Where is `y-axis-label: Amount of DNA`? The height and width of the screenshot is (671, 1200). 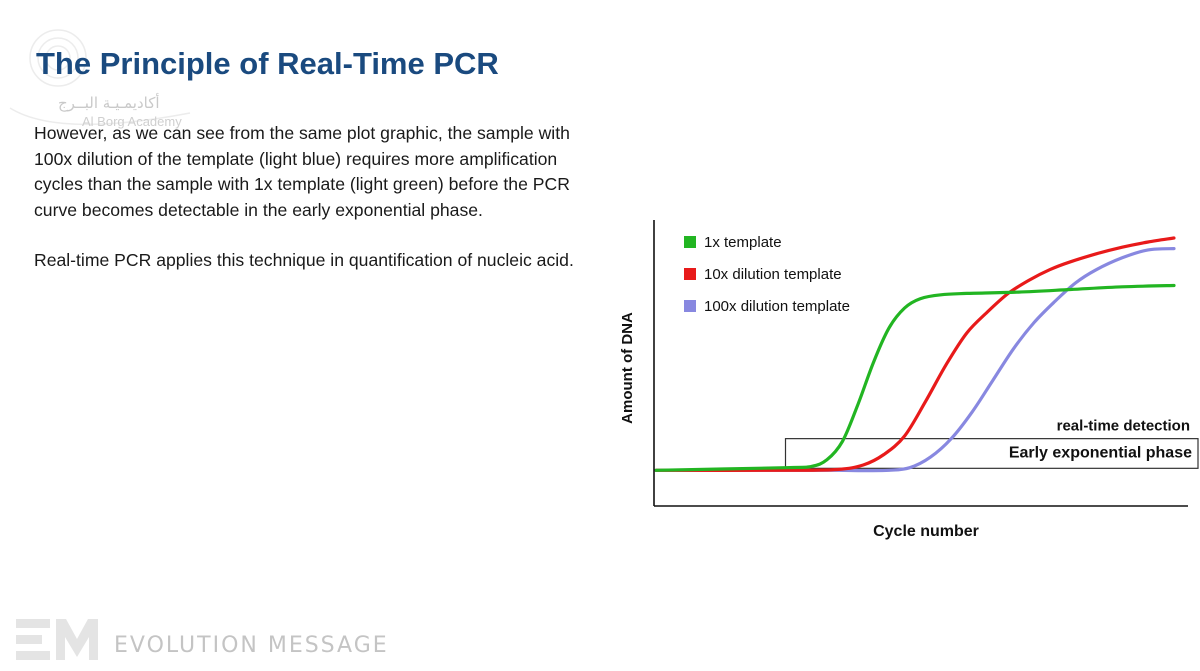 y-axis-label: Amount of DNA is located at coordinates (627, 368).